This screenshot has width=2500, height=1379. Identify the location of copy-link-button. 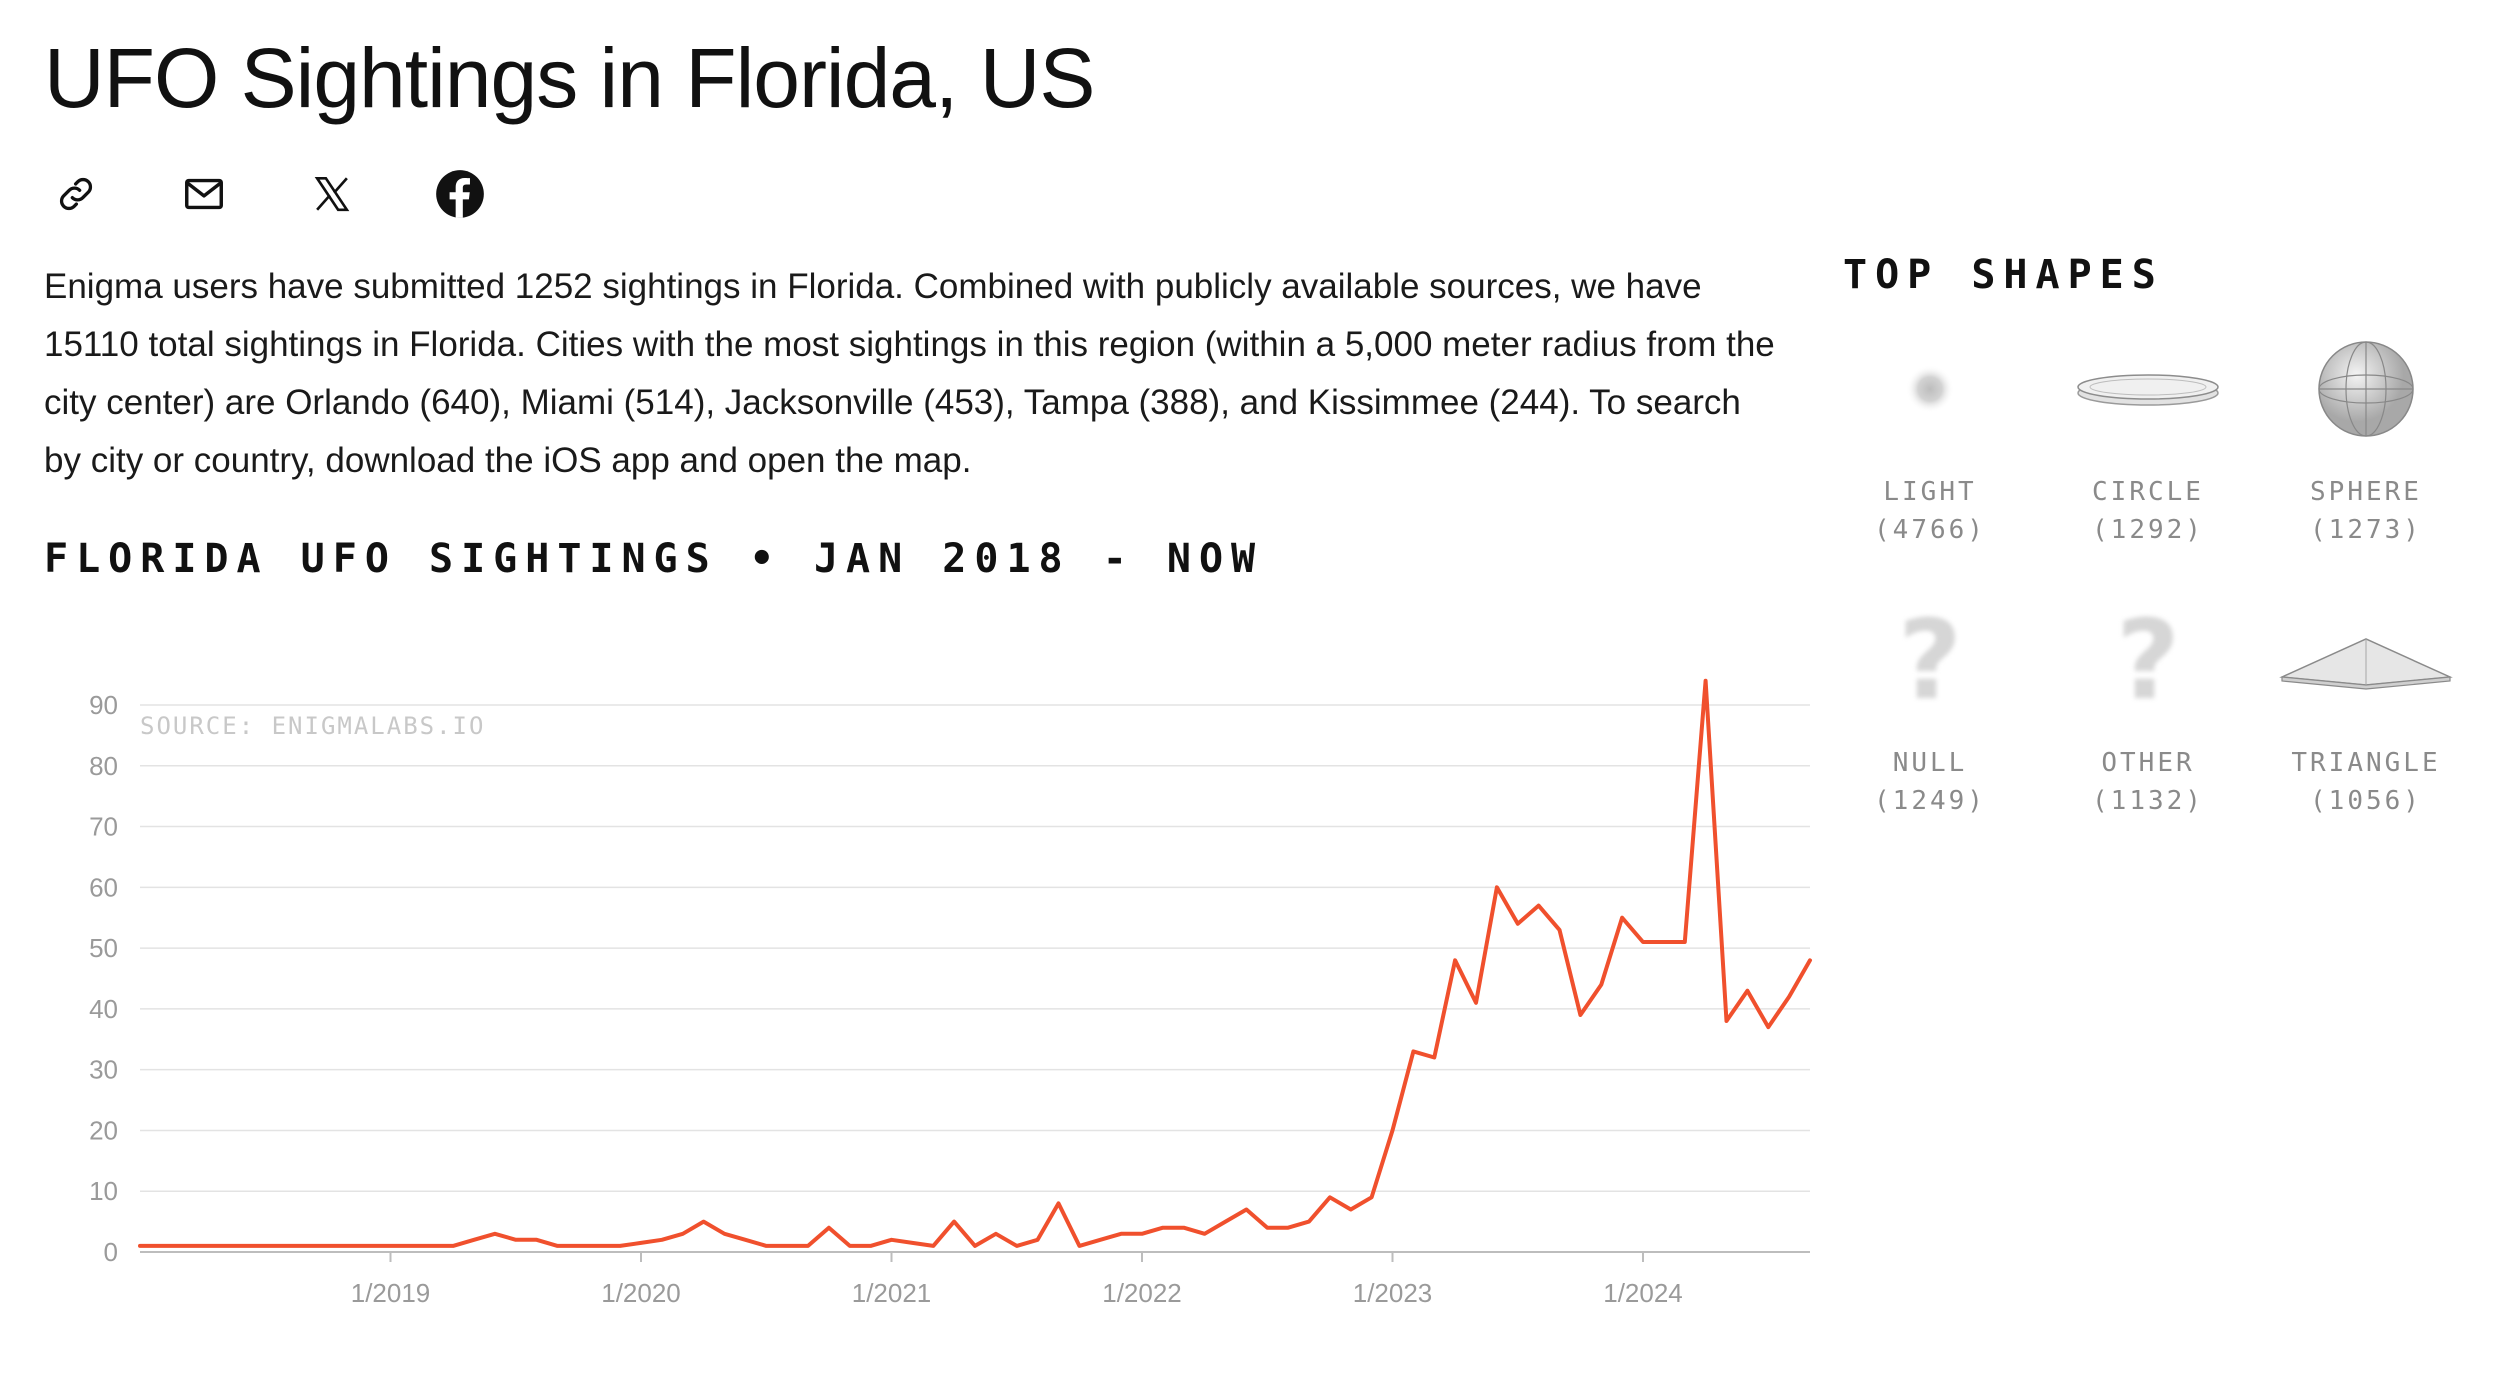
(76, 194).